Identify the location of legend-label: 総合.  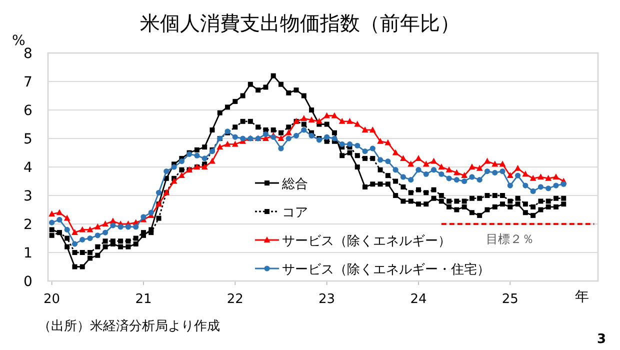
(294, 184).